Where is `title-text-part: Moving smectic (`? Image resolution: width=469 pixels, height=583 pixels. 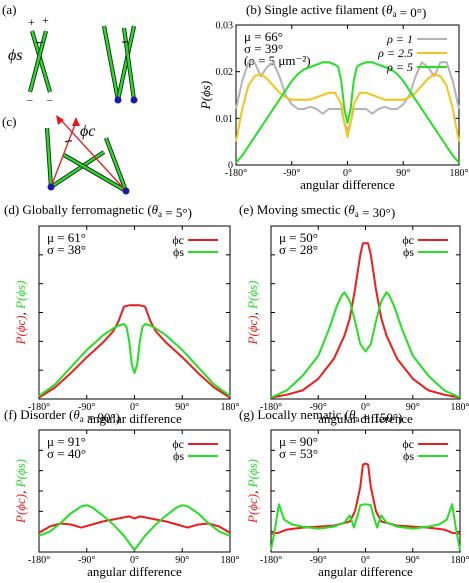 title-text-part: Moving smectic ( is located at coordinates (303, 209).